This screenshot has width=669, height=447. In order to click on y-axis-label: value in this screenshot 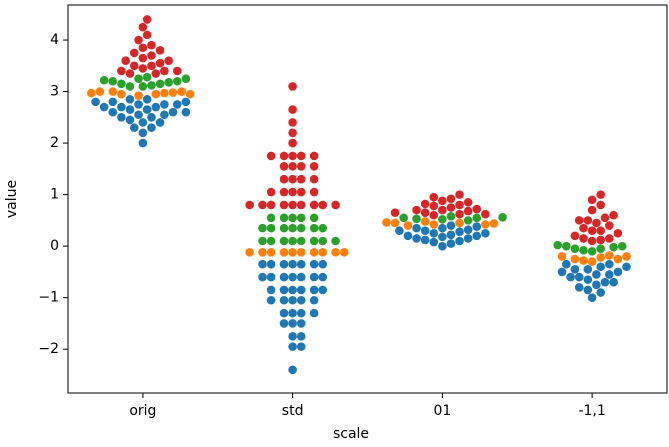, I will do `click(12, 199)`.